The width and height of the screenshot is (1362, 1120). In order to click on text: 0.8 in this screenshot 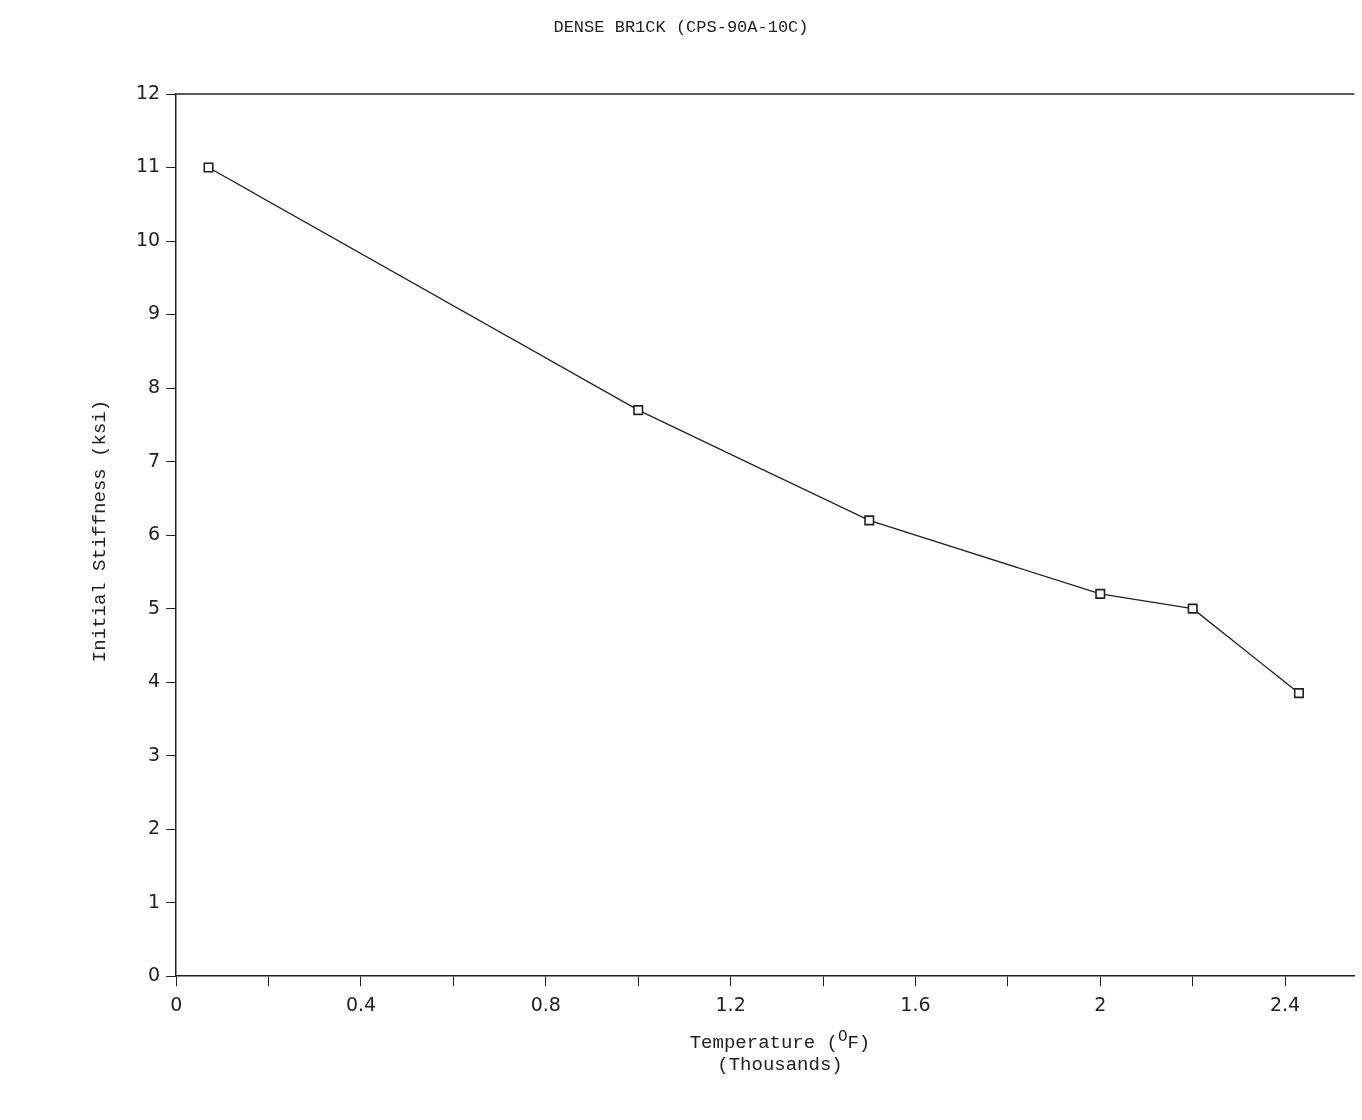, I will do `click(545, 1003)`.